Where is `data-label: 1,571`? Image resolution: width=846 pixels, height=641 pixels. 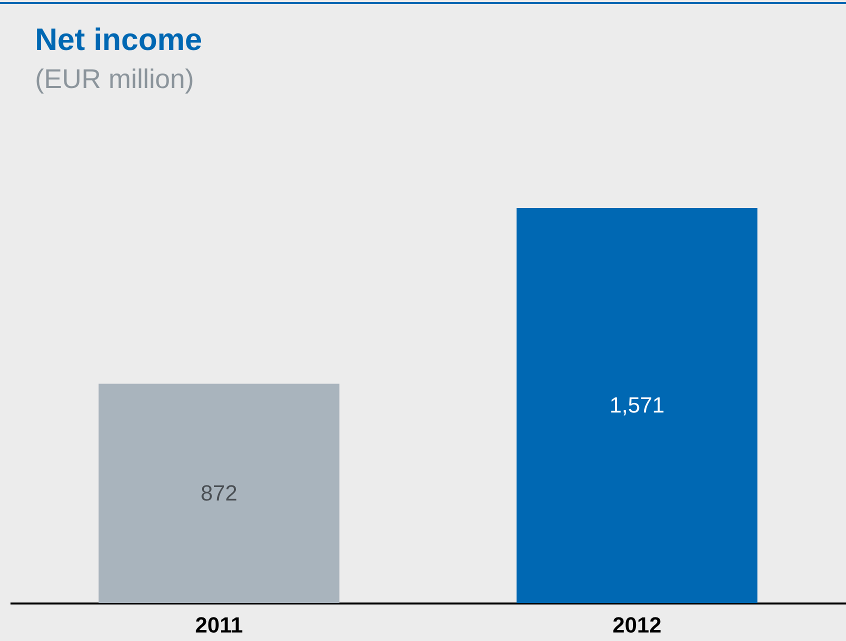 data-label: 1,571 is located at coordinates (637, 405).